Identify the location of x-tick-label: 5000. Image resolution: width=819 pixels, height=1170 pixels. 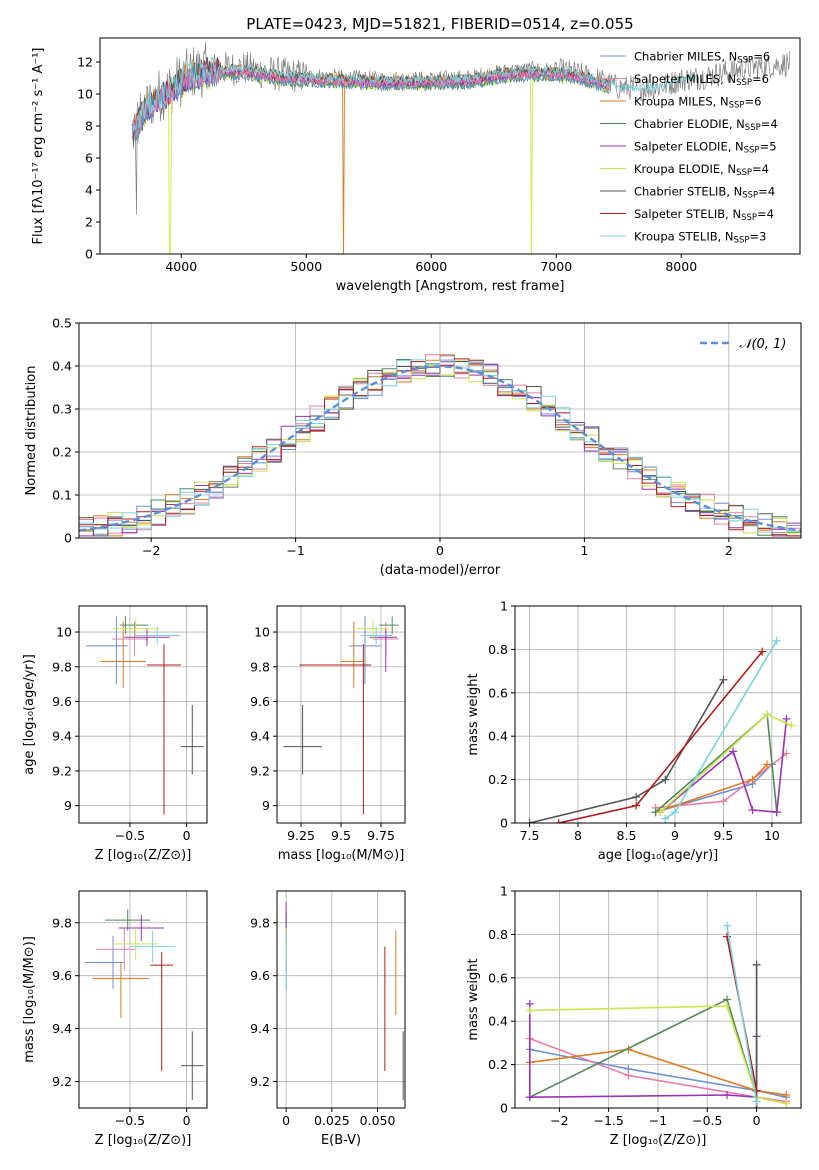
(306, 266).